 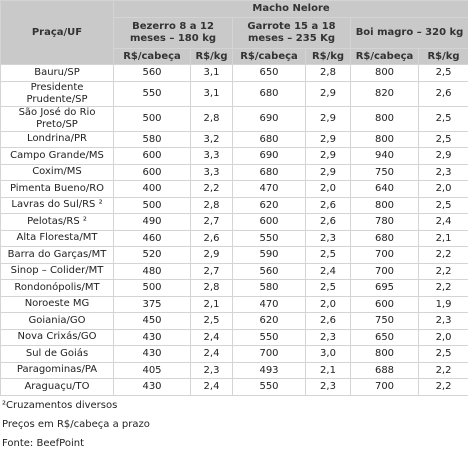 I want to click on table-row: Campo Grande/MS 600 3,3 690 2,9 940 2,9, so click(x=234, y=156).